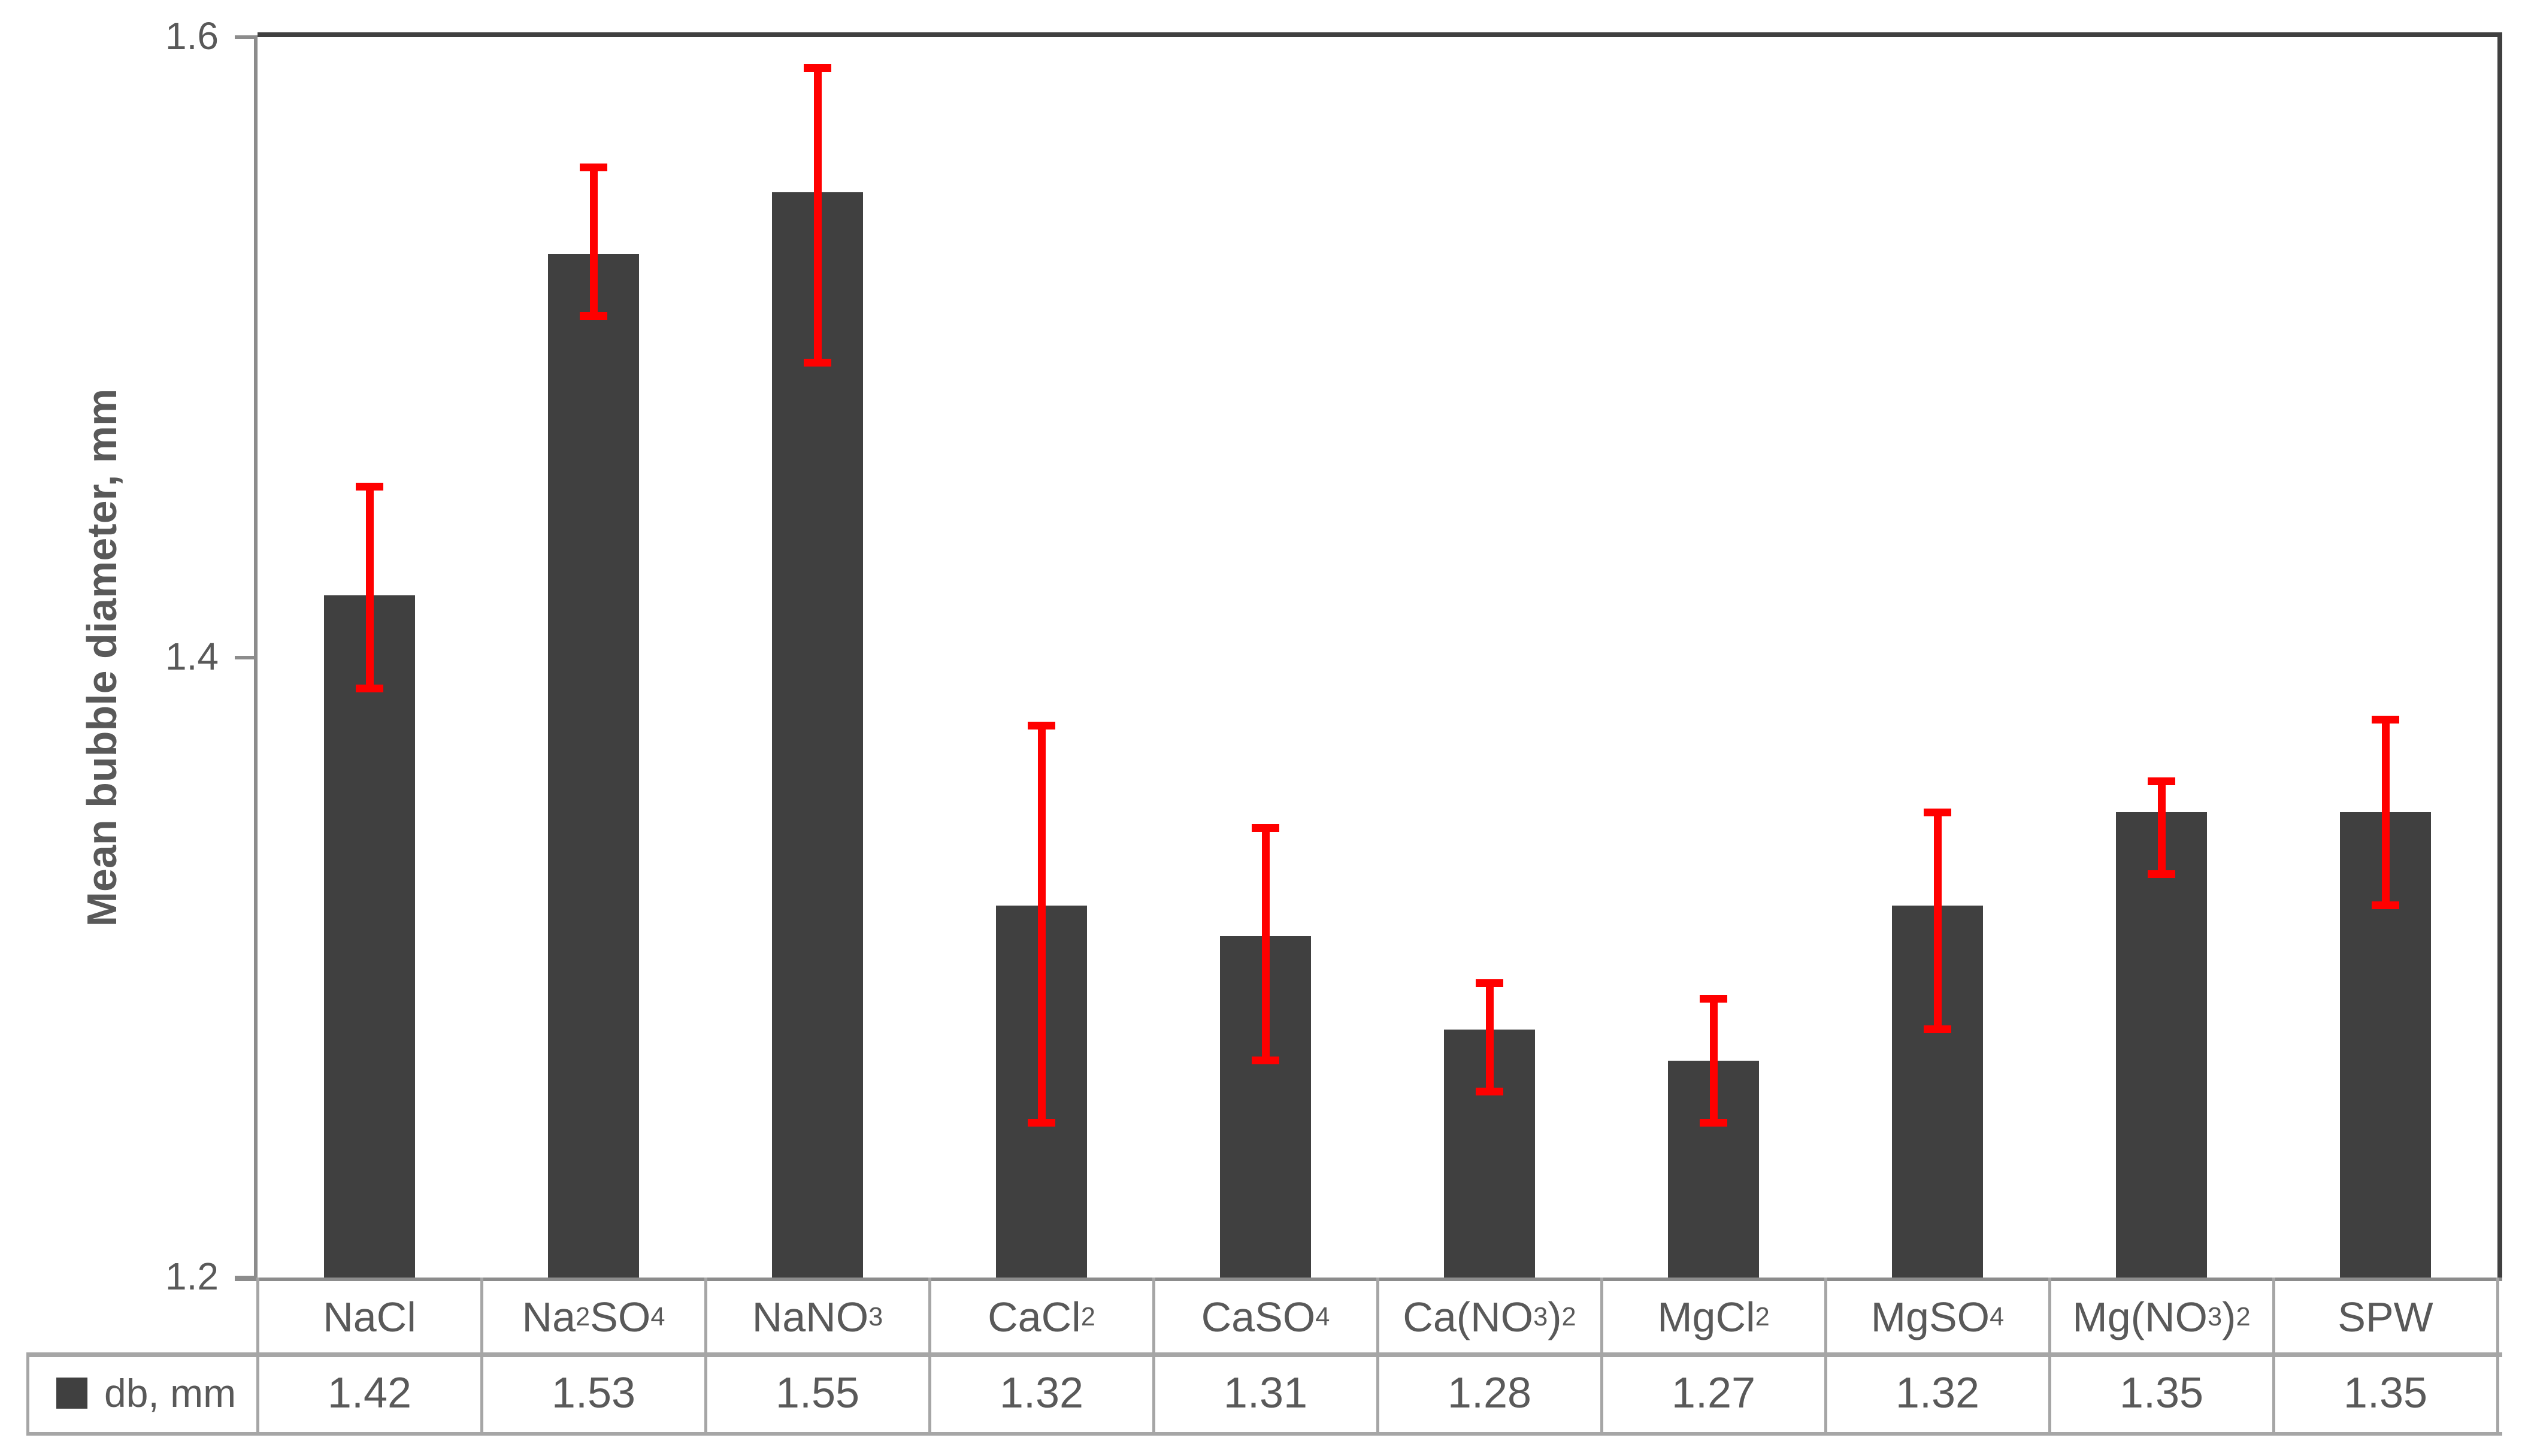 The height and width of the screenshot is (1456, 2525). What do you see at coordinates (817, 1393) in the screenshot?
I see `value-cell: 1.55` at bounding box center [817, 1393].